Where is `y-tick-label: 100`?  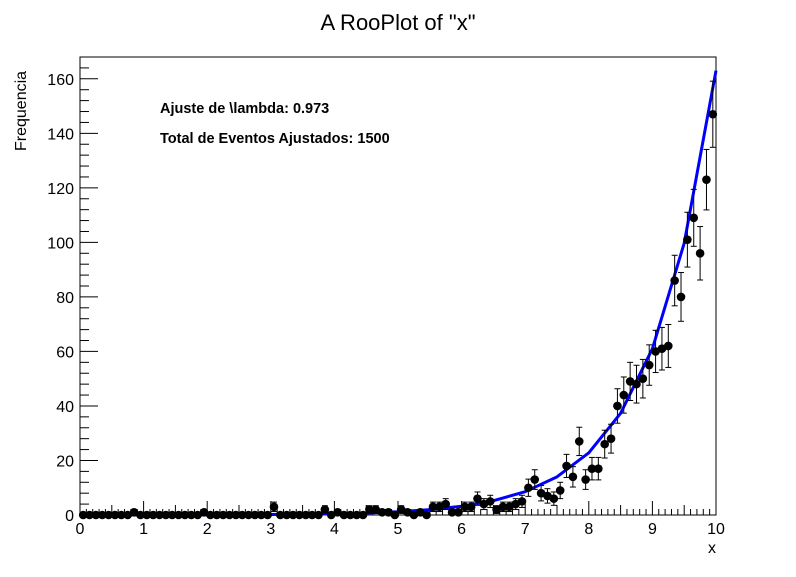 y-tick-label: 100 is located at coordinates (60, 243).